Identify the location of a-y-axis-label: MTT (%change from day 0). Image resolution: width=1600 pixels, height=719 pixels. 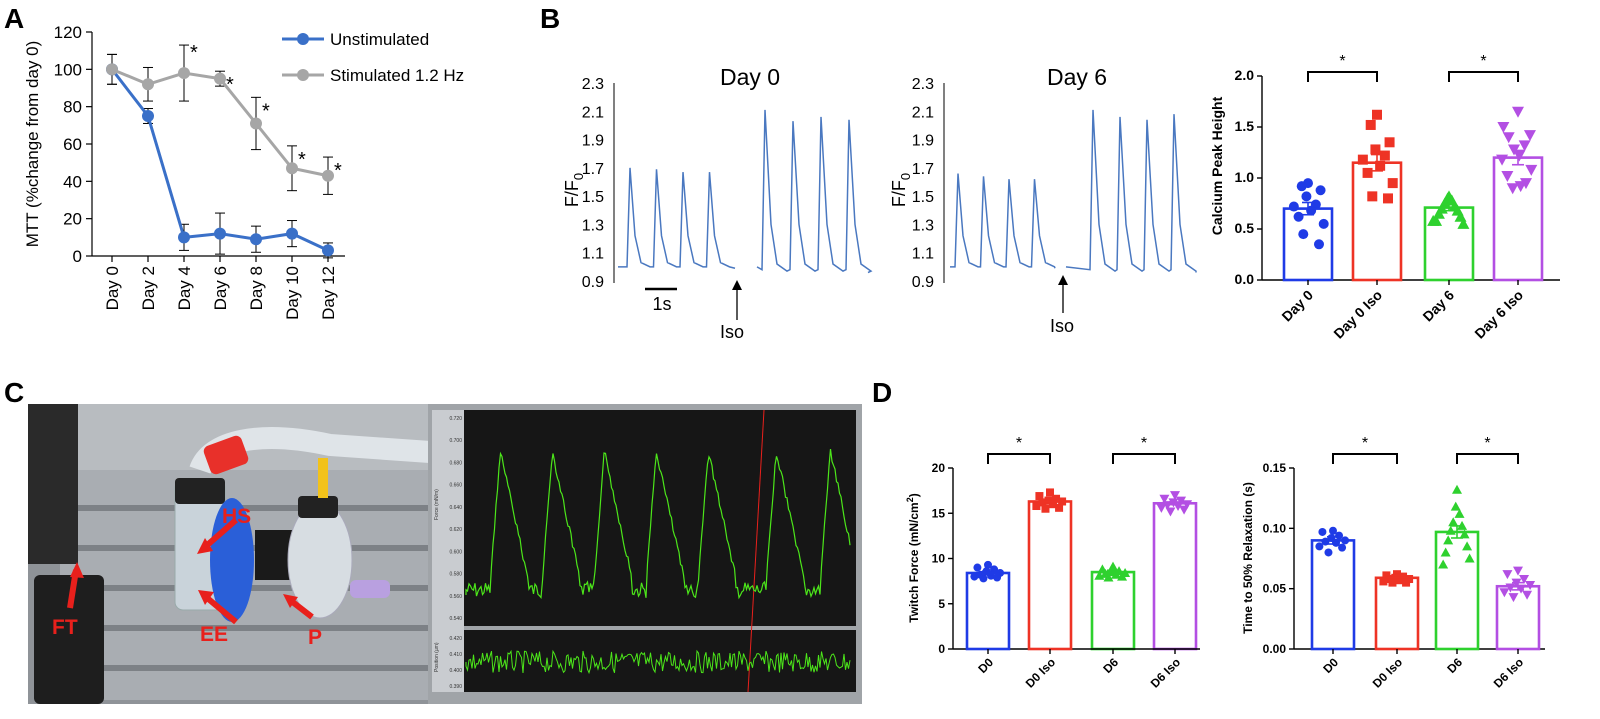
(32, 144).